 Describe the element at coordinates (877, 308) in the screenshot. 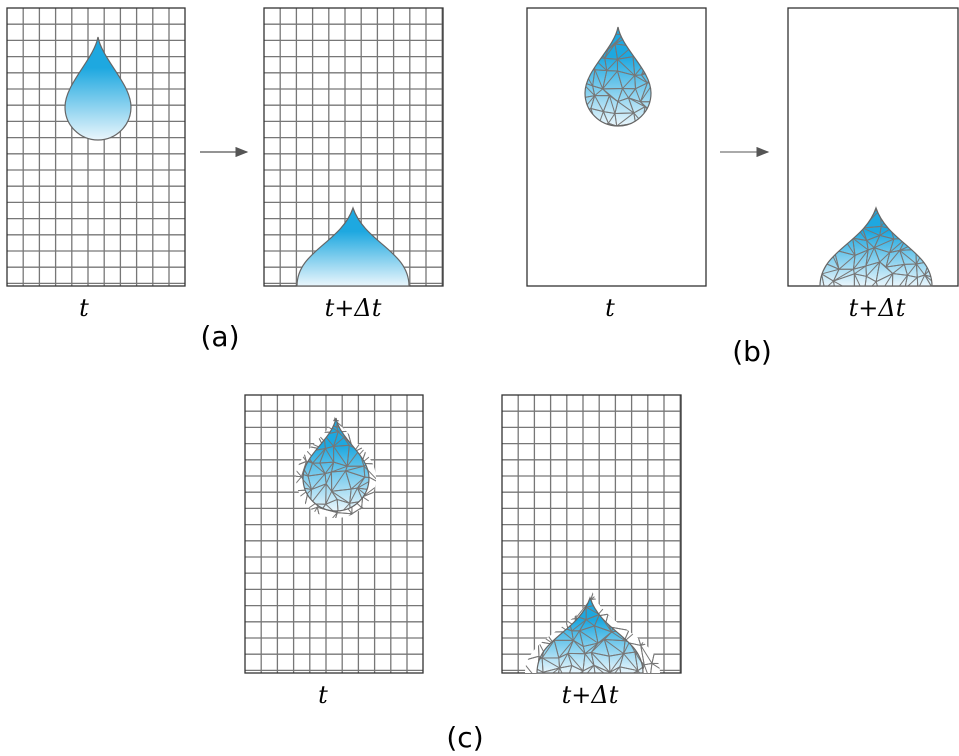

I see `caption: t+Δt` at that location.